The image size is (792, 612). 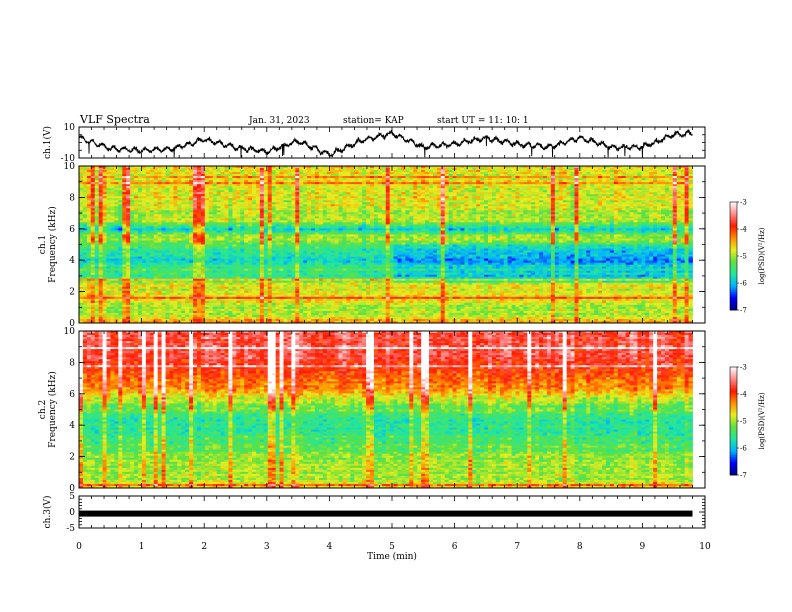 What do you see at coordinates (705, 547) in the screenshot?
I see `x-tick-label: 10` at bounding box center [705, 547].